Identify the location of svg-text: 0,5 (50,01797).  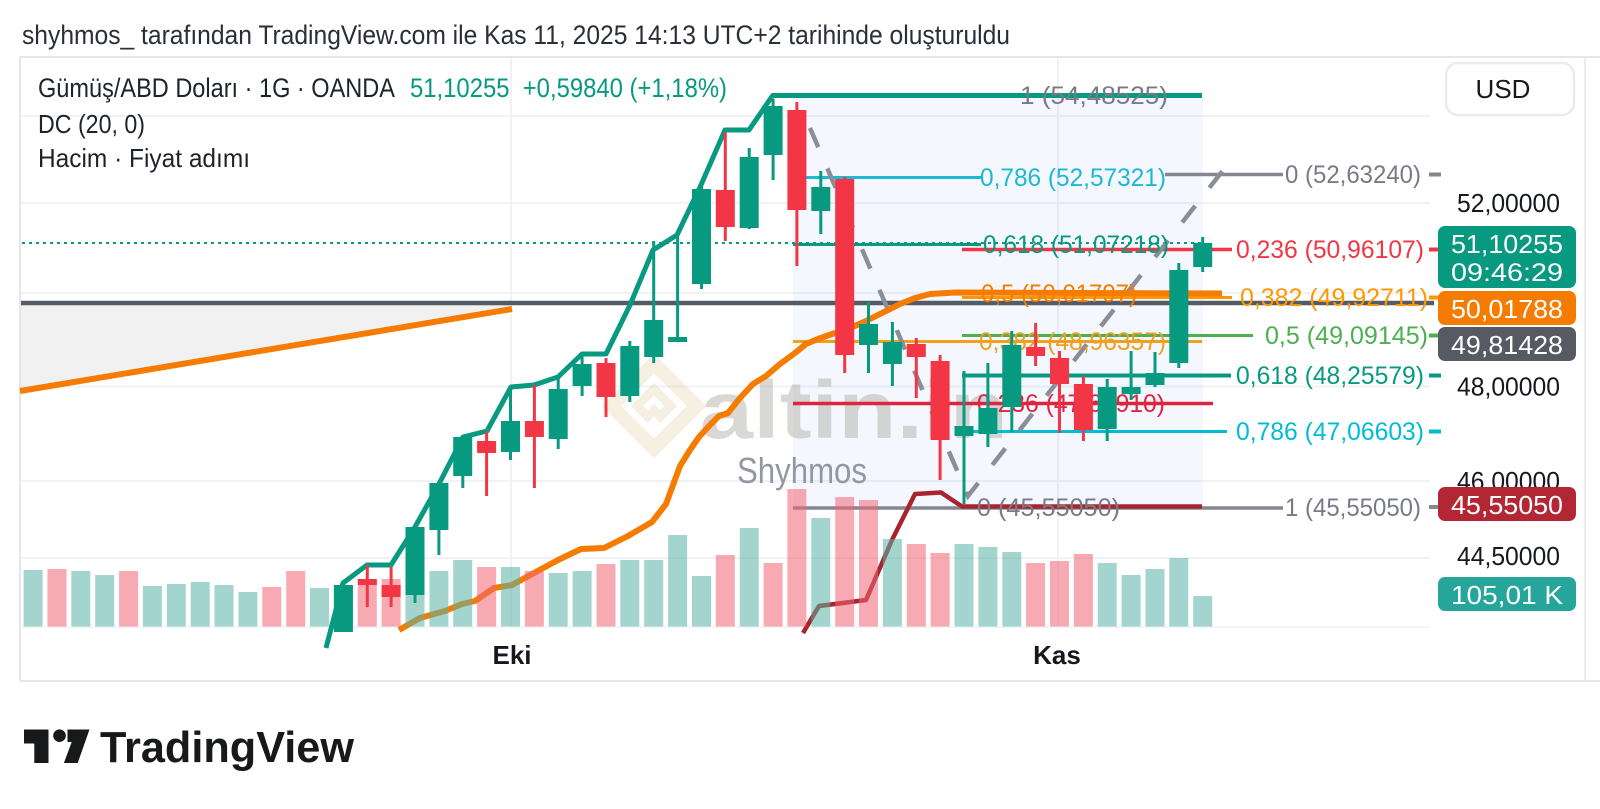
(1059, 294).